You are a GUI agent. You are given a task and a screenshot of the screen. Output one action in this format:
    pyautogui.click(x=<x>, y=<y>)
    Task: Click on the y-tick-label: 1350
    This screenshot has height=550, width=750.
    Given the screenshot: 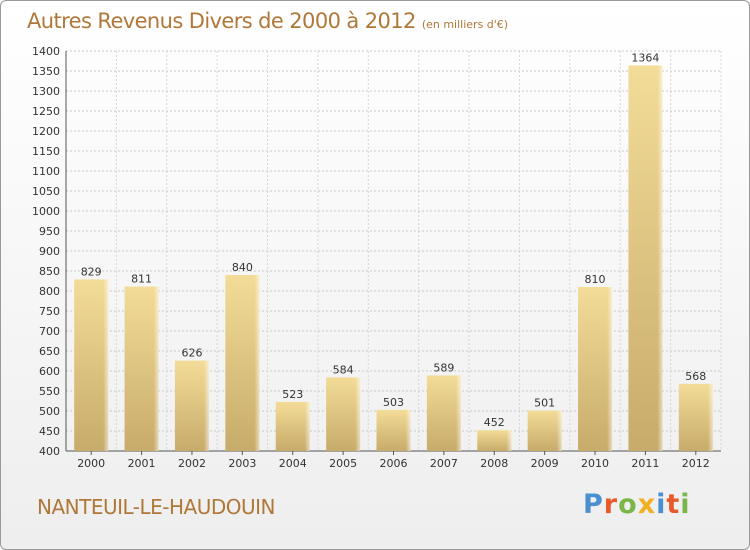 What is the action you would take?
    pyautogui.click(x=46, y=71)
    